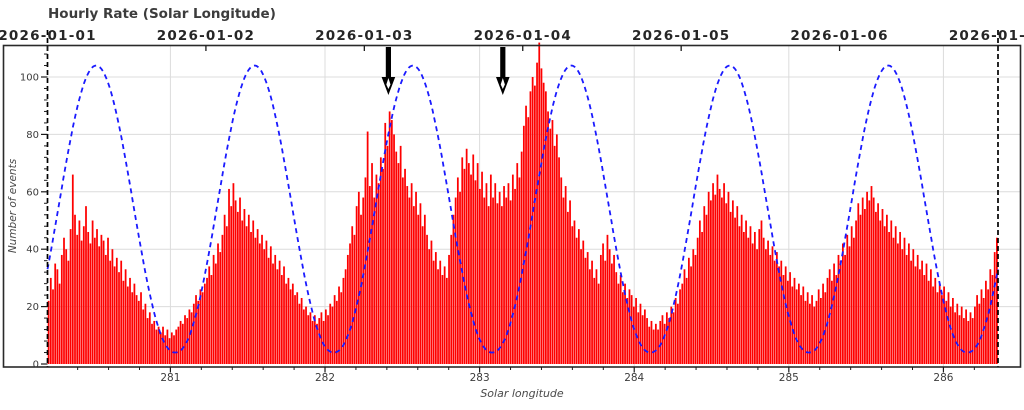 This screenshot has width=1024, height=410. What do you see at coordinates (32, 307) in the screenshot?
I see `y-tick-label: 20` at bounding box center [32, 307].